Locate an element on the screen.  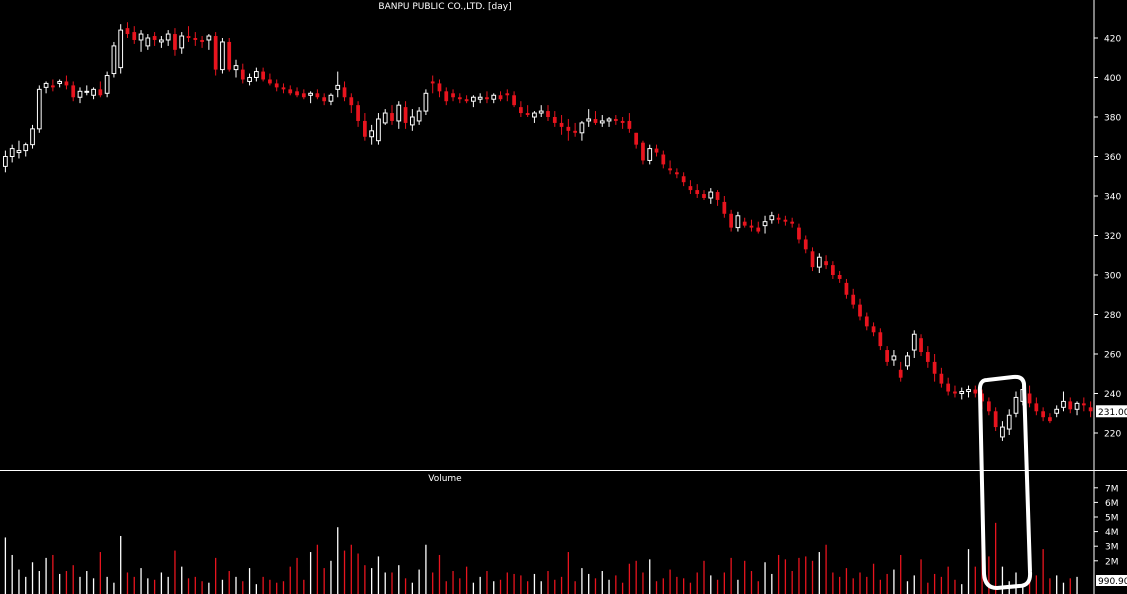
volume-y-tick-label: 4M is located at coordinates (1112, 533).